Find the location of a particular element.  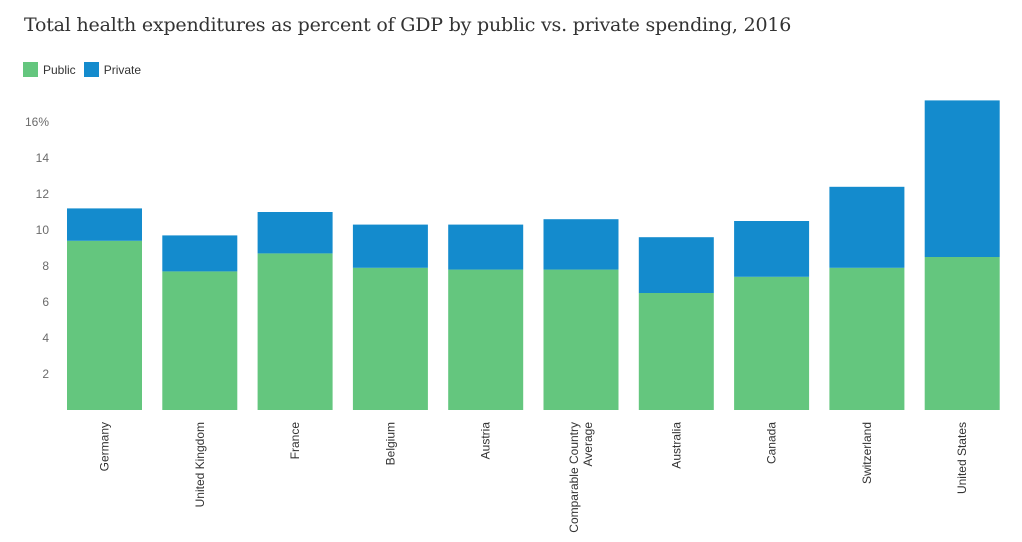

bar-public-austria is located at coordinates (486, 339).